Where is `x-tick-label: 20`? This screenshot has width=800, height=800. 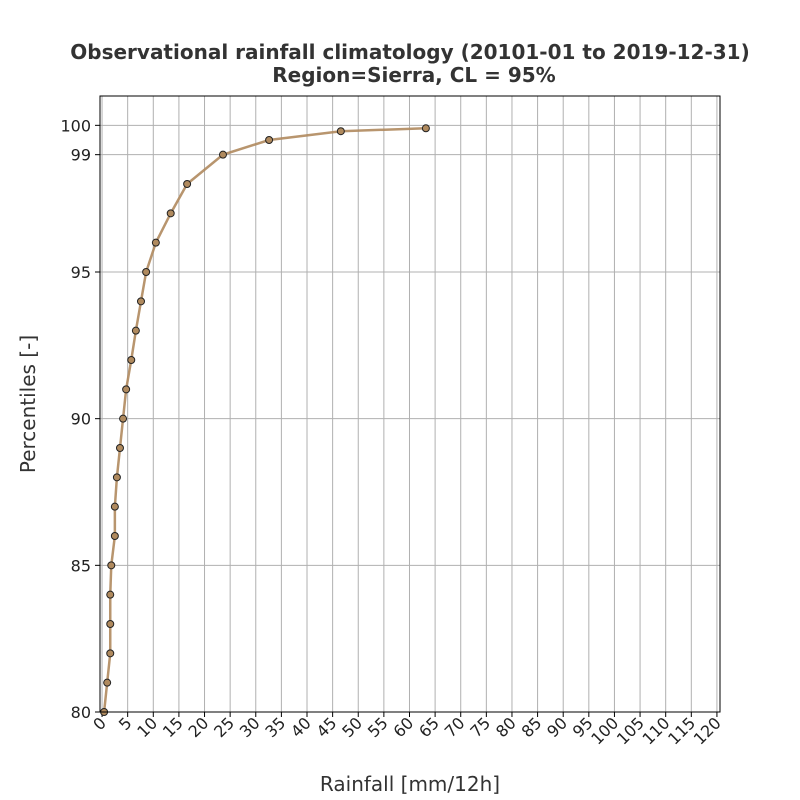
x-tick-label: 20 is located at coordinates (199, 727).